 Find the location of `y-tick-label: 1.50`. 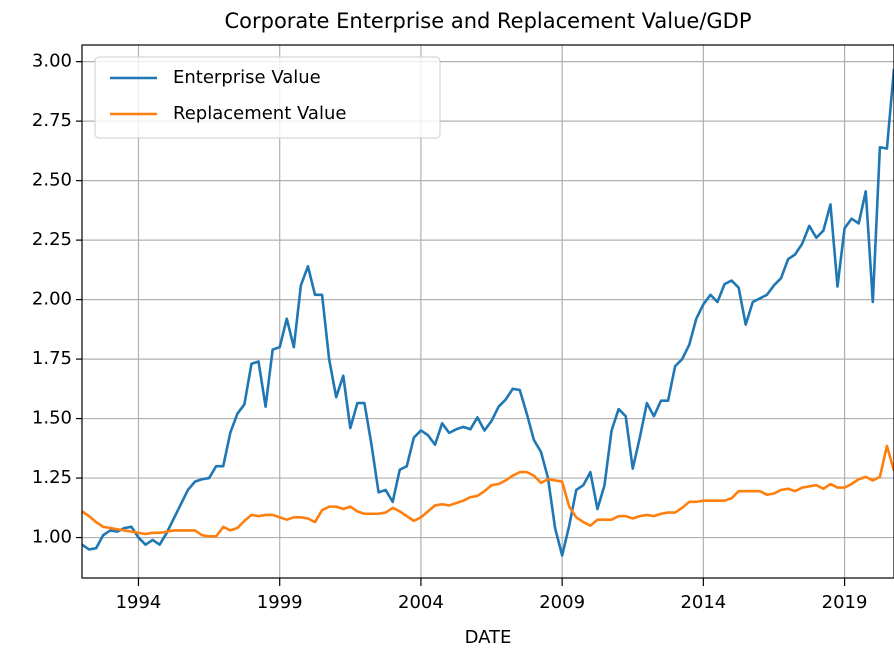

y-tick-label: 1.50 is located at coordinates (52, 418).